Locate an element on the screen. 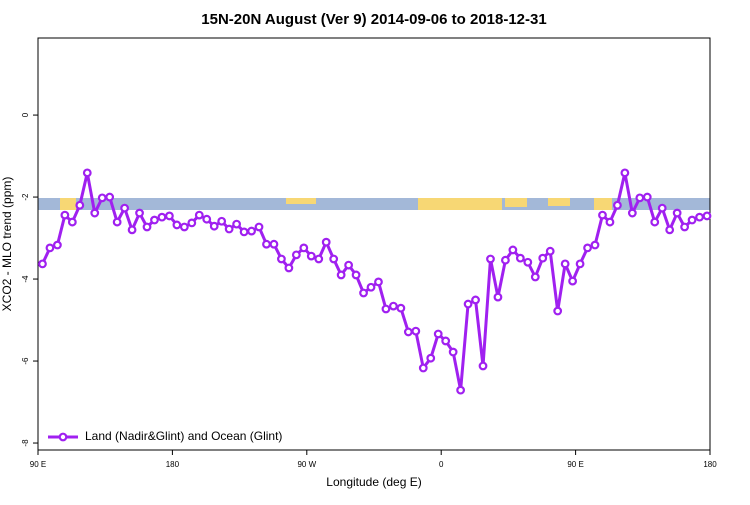 The height and width of the screenshot is (505, 750). legend-marker is located at coordinates (63, 437).